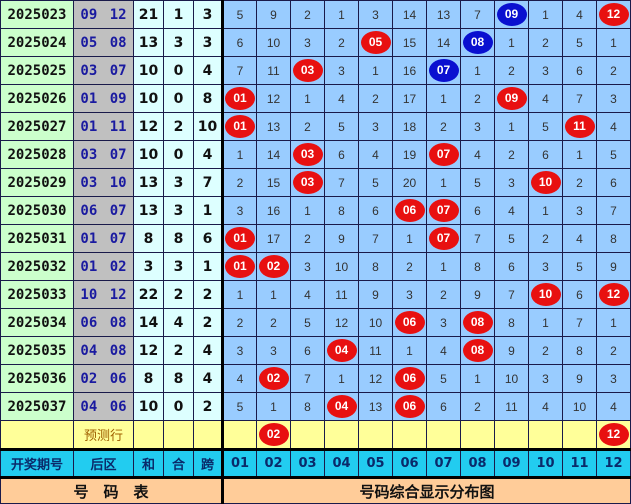 This screenshot has width=631, height=504. Describe the element at coordinates (307, 322) in the screenshot. I see `number-cell-03: 5` at that location.